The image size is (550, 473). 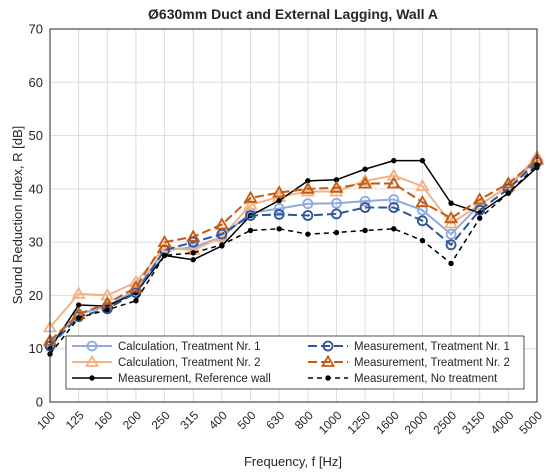 What do you see at coordinates (432, 347) in the screenshot?
I see `legend-label: Measurement, Treatment Nr. 1` at bounding box center [432, 347].